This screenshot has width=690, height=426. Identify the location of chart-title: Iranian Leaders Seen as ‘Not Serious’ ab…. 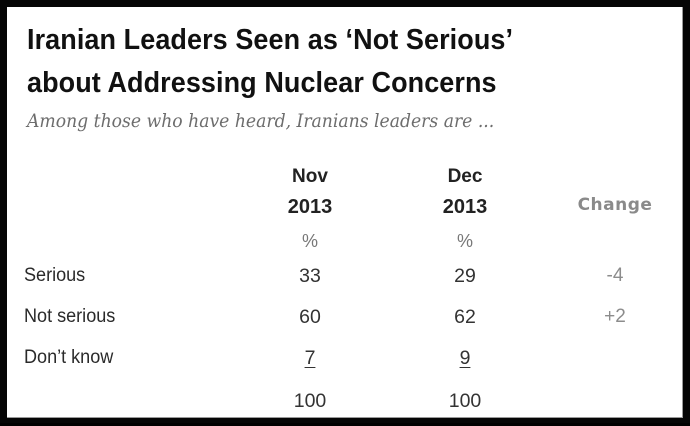
(270, 62).